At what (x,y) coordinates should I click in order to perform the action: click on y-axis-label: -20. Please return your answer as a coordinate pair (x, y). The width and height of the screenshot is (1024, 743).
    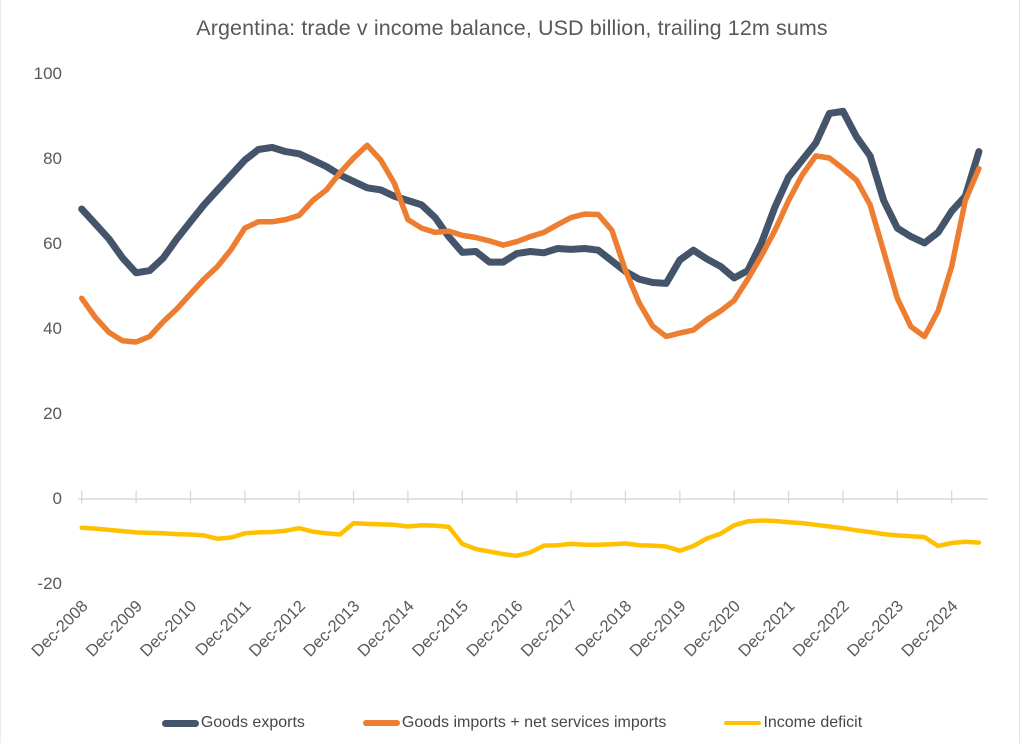
    Looking at the image, I should click on (49, 583).